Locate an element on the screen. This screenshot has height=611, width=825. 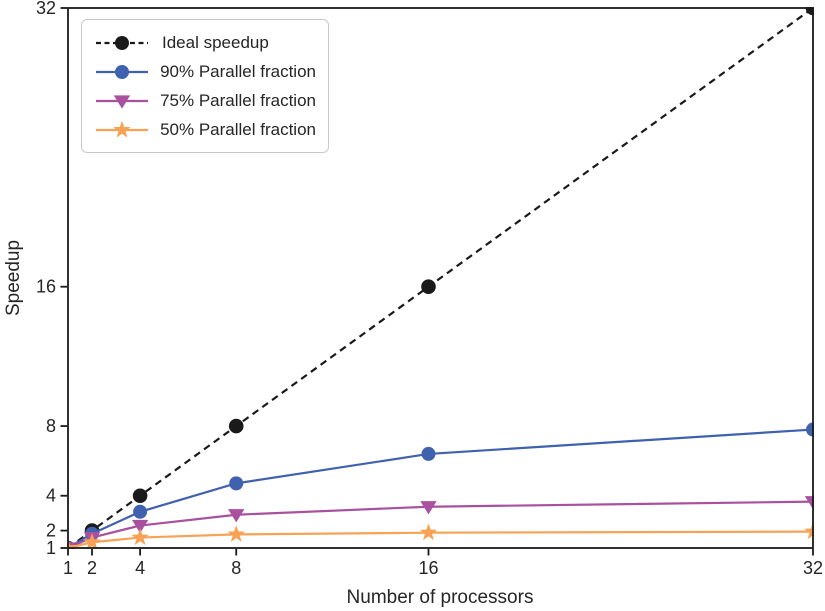
legend-item-0: Ideal speedup is located at coordinates (205, 42).